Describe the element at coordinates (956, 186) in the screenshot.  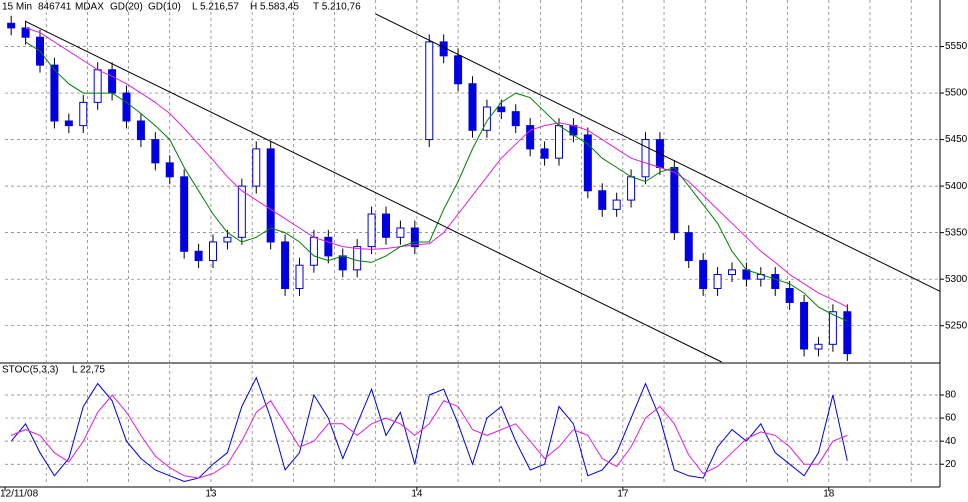
I see `y-tick-label: 5400` at that location.